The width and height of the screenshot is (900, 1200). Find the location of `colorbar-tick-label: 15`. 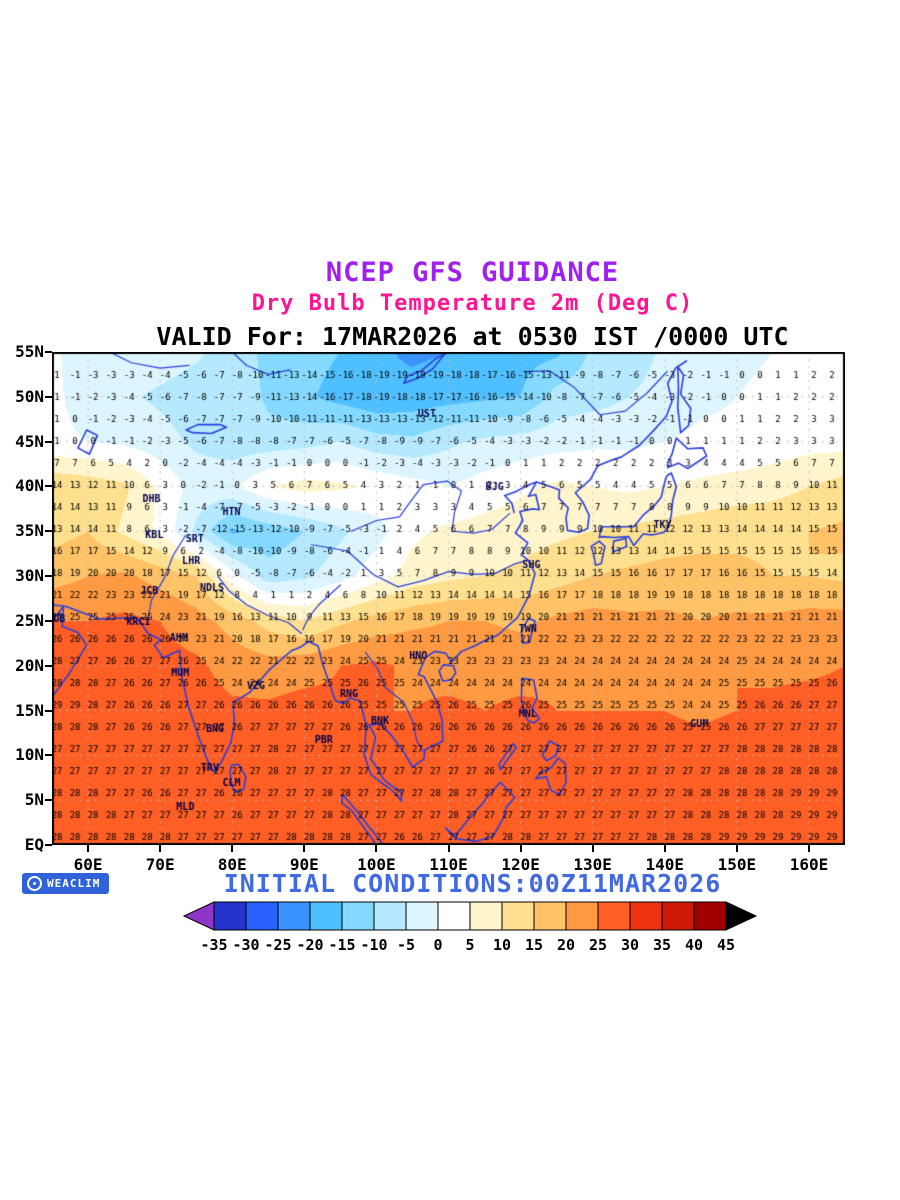

colorbar-tick-label: 15 is located at coordinates (534, 945).